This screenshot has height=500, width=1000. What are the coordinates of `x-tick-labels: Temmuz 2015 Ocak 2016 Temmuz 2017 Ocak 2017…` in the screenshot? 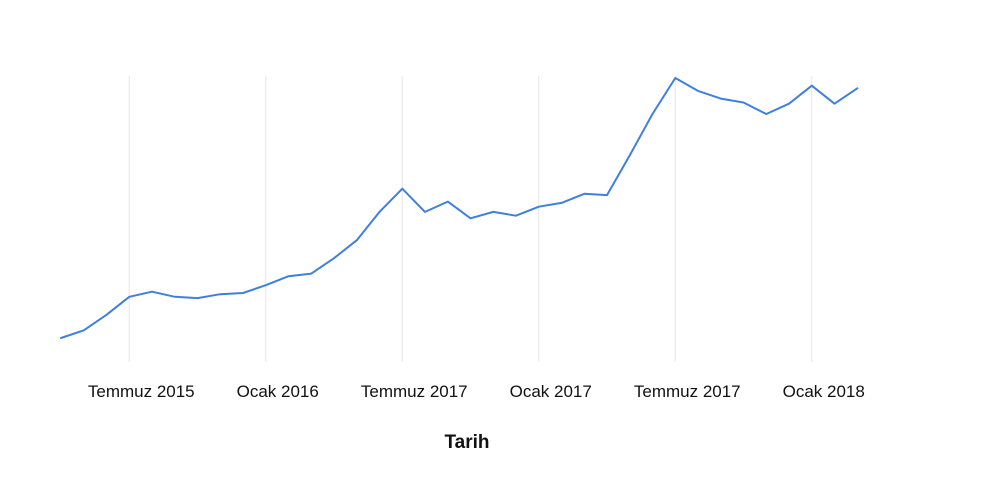 It's located at (476, 391).